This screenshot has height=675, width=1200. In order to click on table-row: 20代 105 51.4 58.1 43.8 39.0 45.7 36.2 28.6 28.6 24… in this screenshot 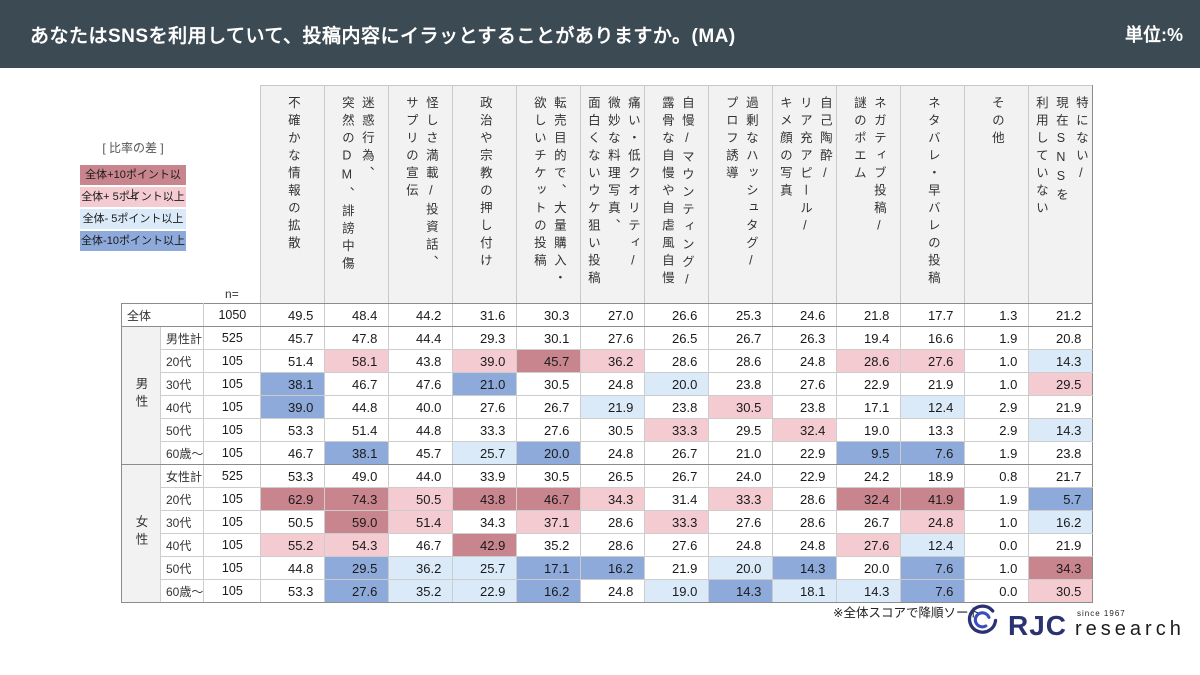, I will do `click(608, 361)`.